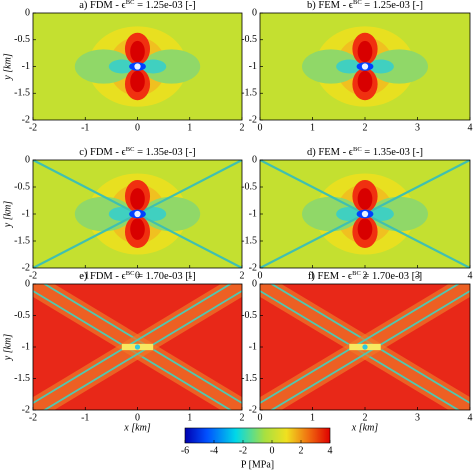  Describe the element at coordinates (7, 214) in the screenshot. I see `y-axis-label: y [km]` at that location.